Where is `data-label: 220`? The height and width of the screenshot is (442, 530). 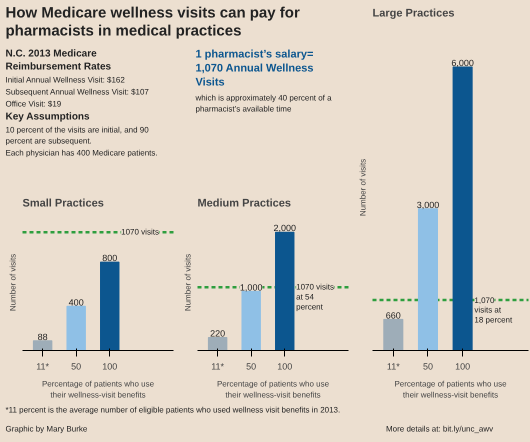 data-label: 220 is located at coordinates (218, 333).